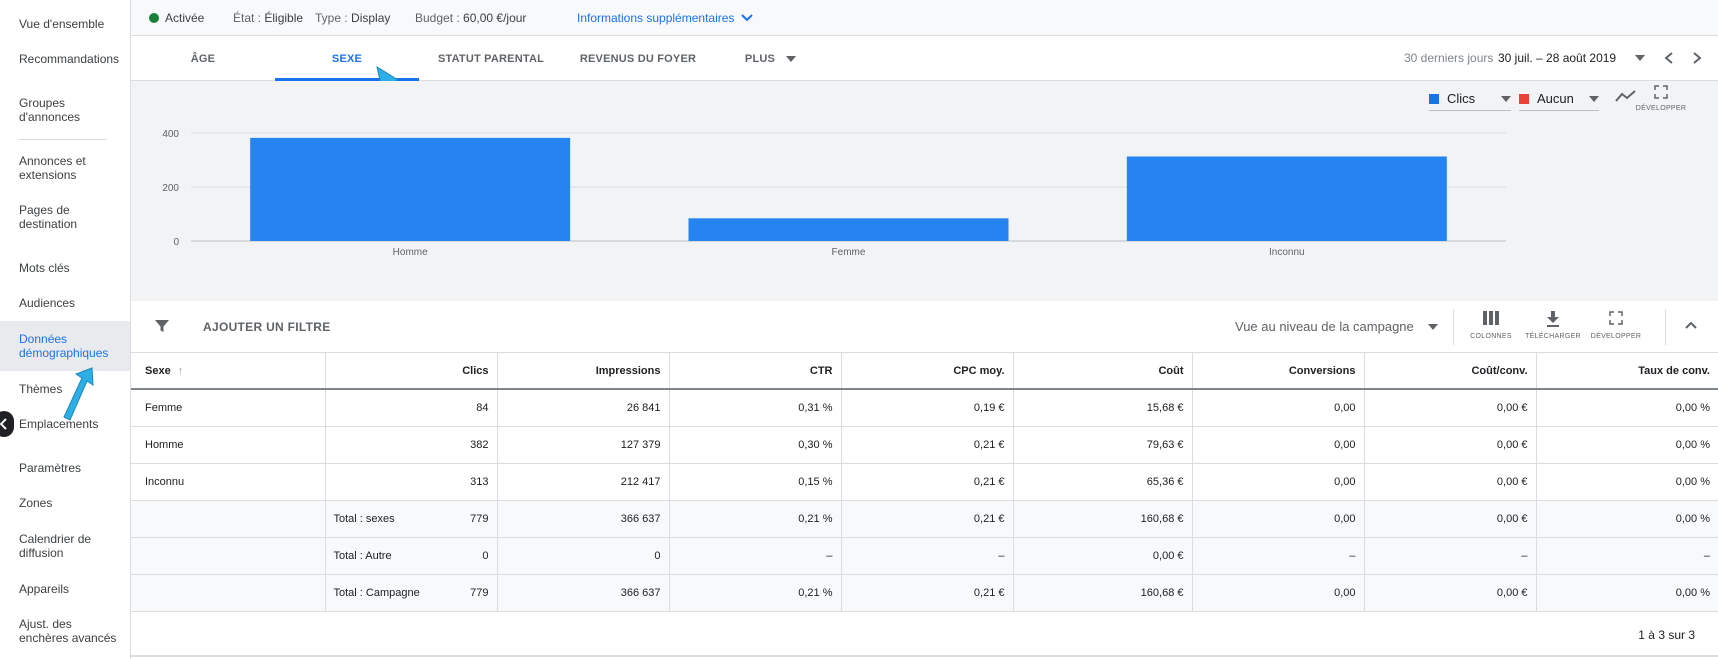  I want to click on row-label: Femme, so click(228, 408).